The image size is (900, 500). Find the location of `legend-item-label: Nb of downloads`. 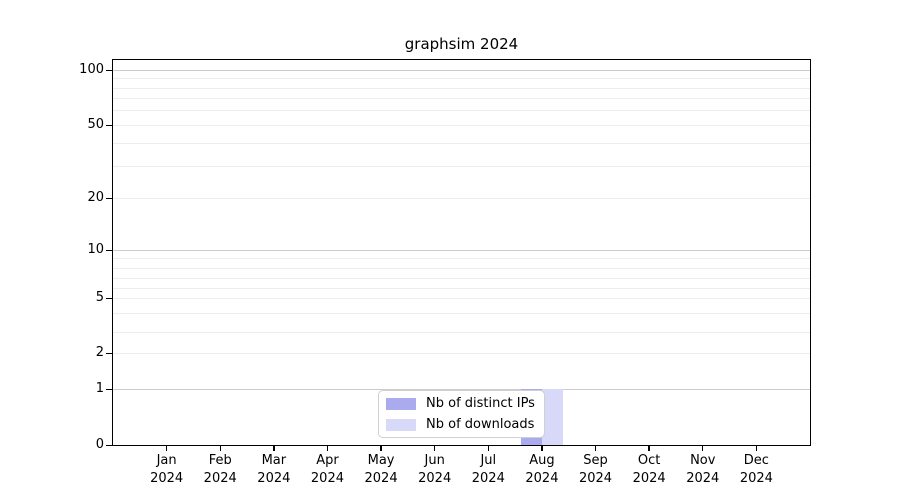

legend-item-label: Nb of downloads is located at coordinates (480, 424).